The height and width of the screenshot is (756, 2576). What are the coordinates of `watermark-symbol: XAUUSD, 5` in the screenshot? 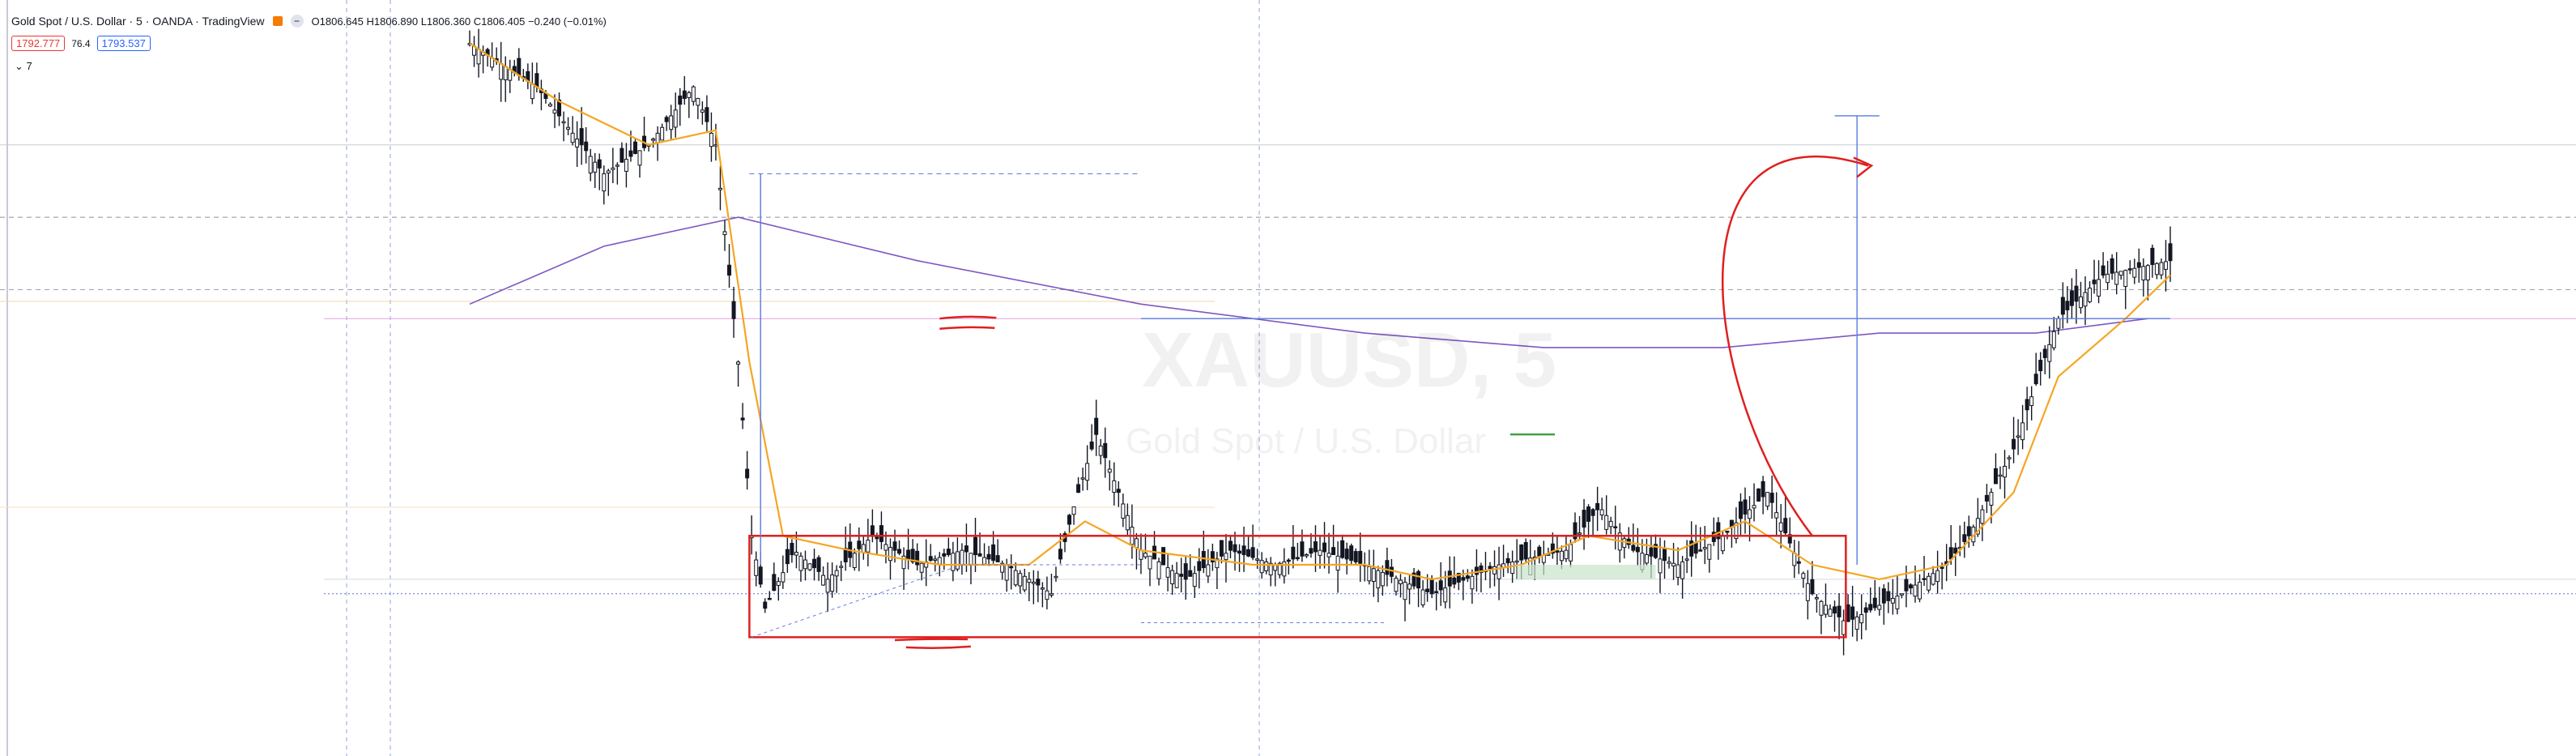 It's located at (1349, 360).